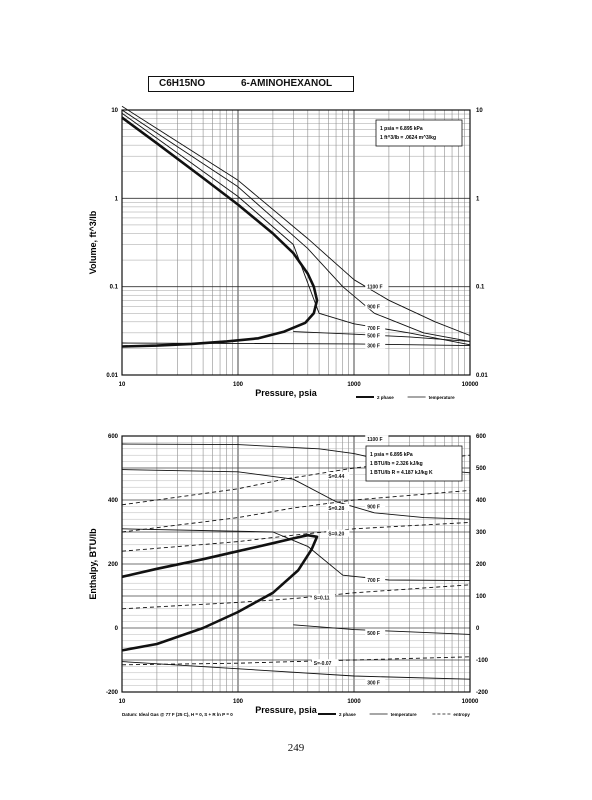  Describe the element at coordinates (481, 565) in the screenshot. I see `chart2-y-tick-label-right: 200` at that location.